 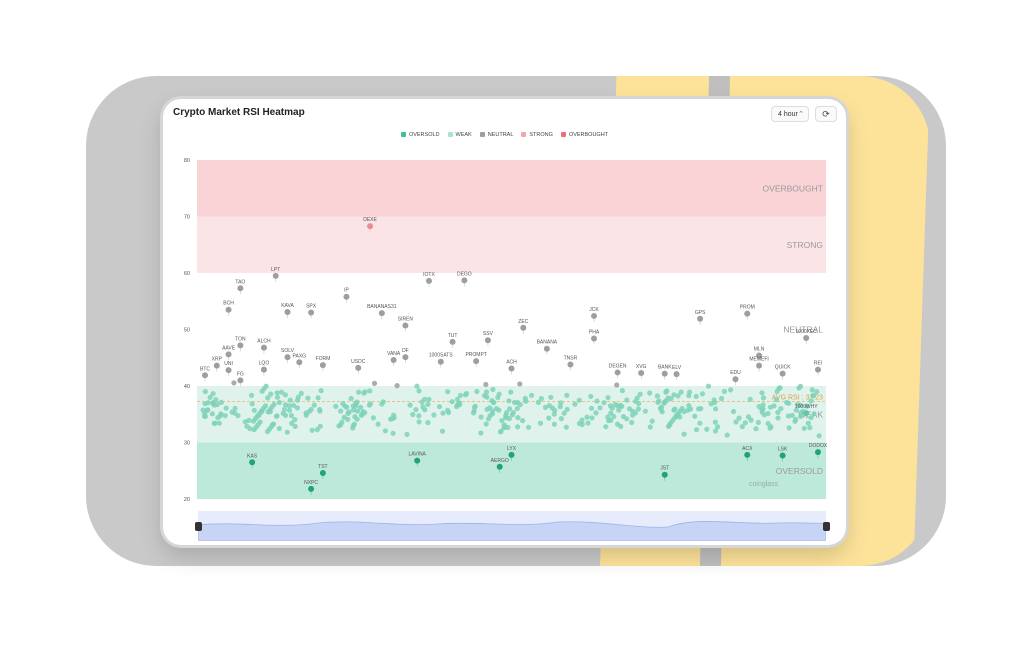 What do you see at coordinates (311, 307) in the screenshot?
I see `point-label: SPX` at bounding box center [311, 307].